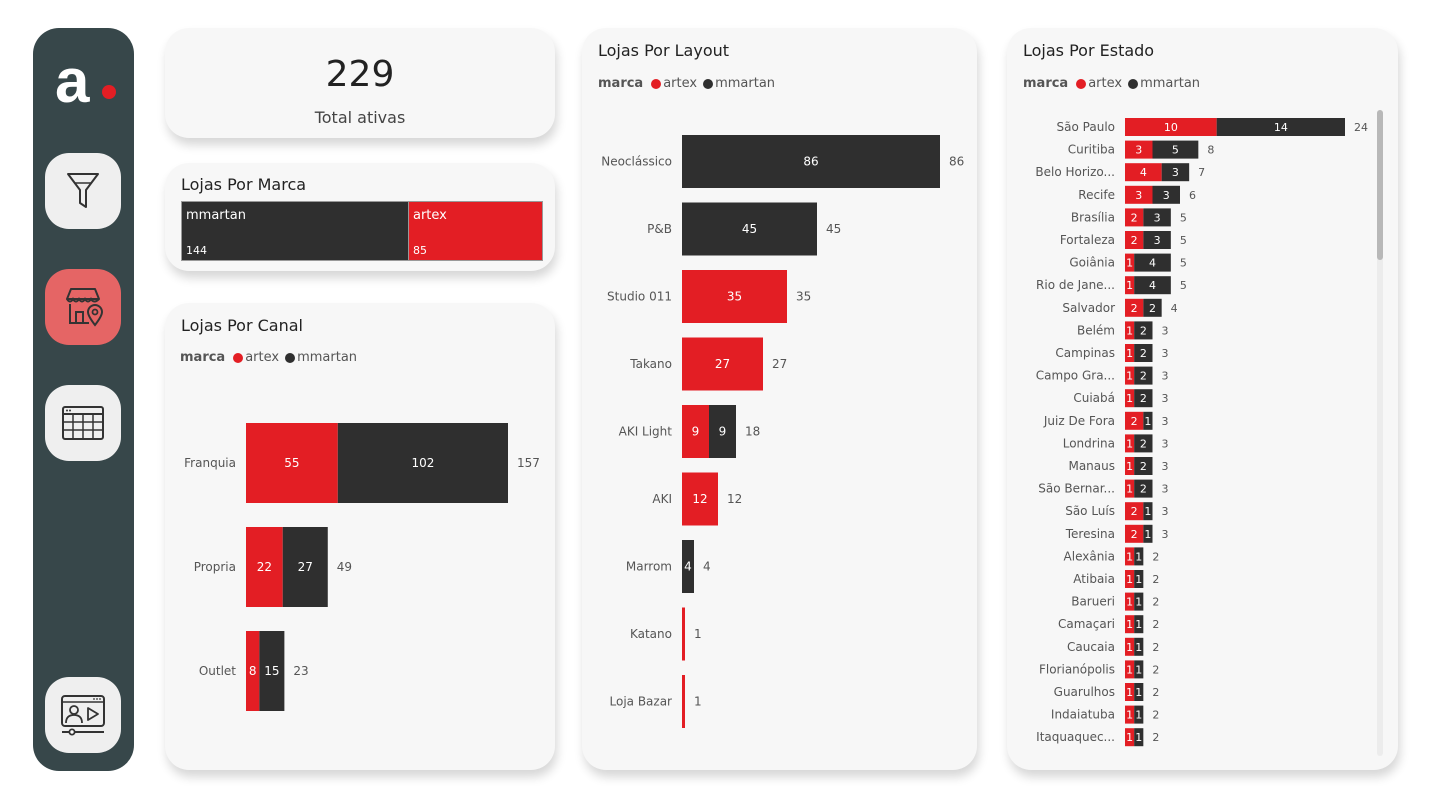 Image resolution: width=1431 pixels, height=786 pixels. Describe the element at coordinates (475, 231) in the screenshot. I see `marca-tile-artex: artex 85` at that location.